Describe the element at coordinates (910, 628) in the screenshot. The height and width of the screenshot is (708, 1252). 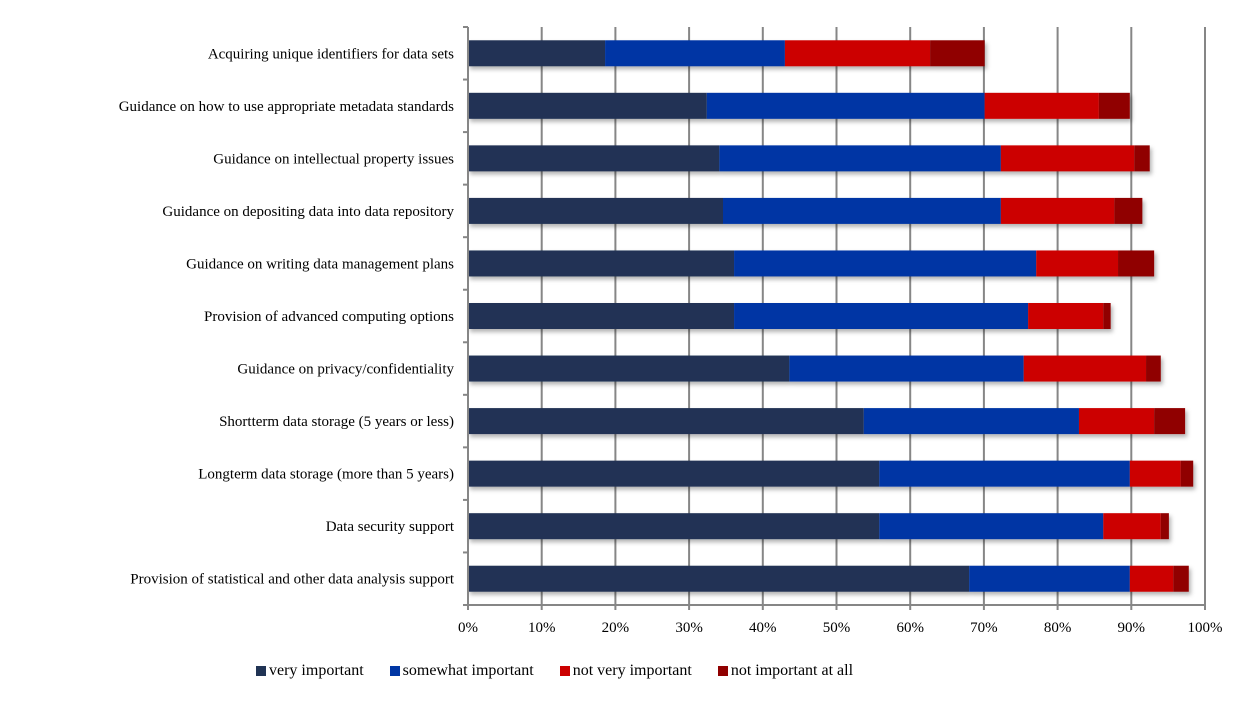
I see `x-tick-label: 60%` at that location.